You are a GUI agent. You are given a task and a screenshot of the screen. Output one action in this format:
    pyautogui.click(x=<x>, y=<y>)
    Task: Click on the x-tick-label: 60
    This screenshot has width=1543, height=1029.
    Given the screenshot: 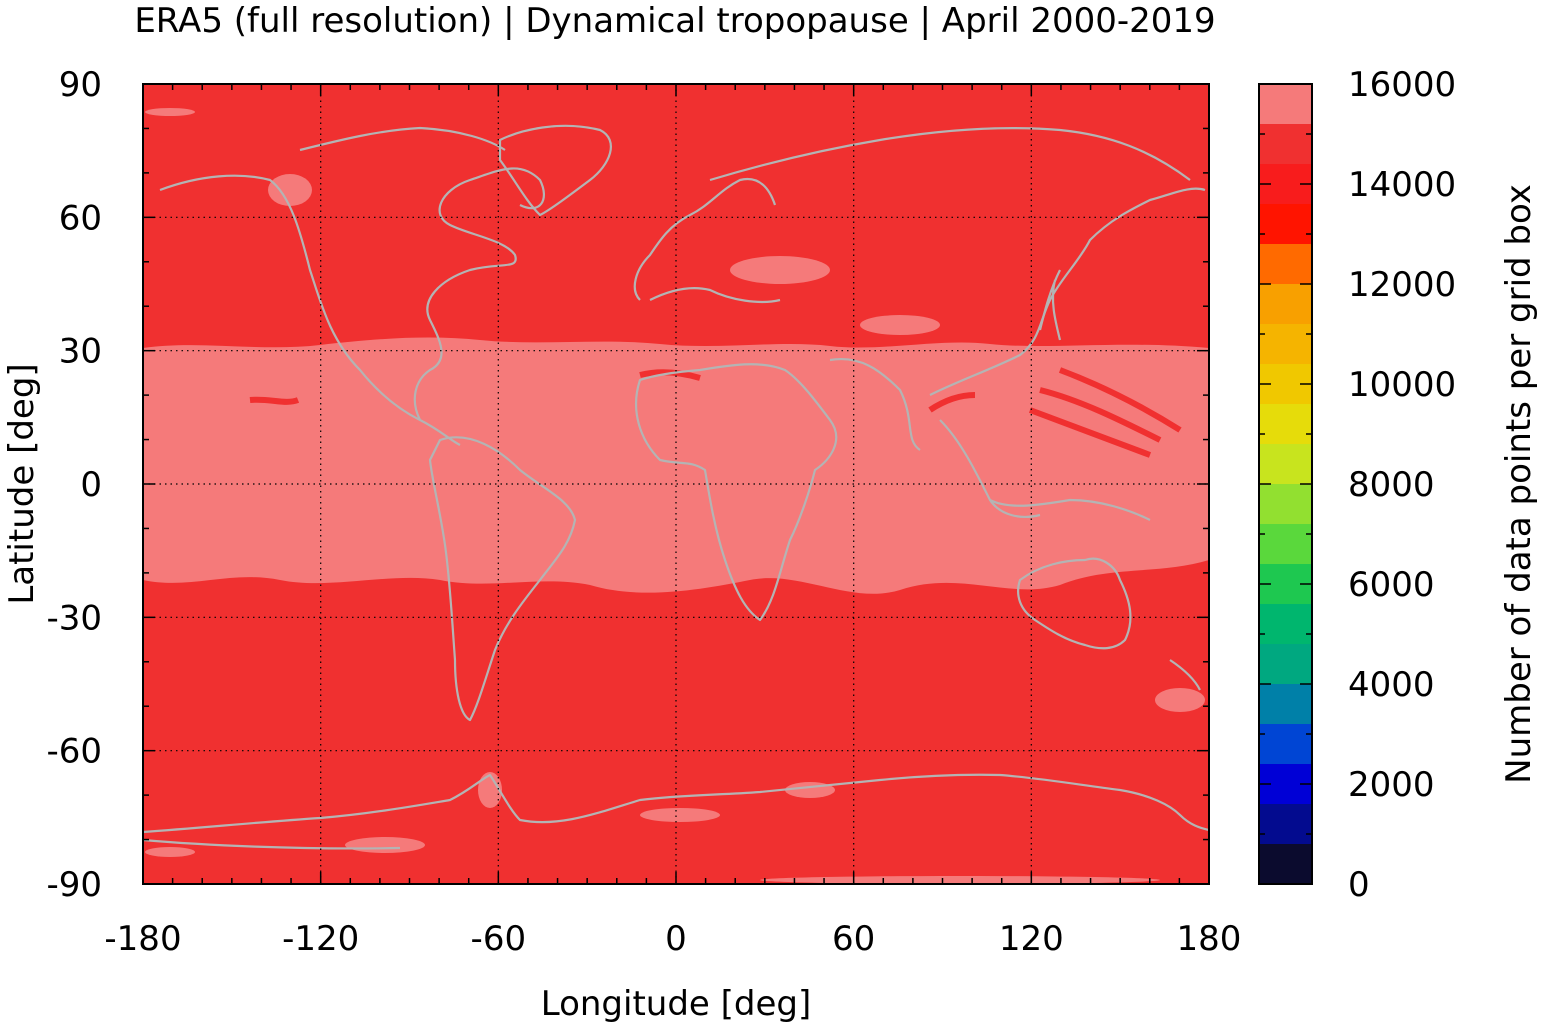 What is the action you would take?
    pyautogui.click(x=853, y=939)
    